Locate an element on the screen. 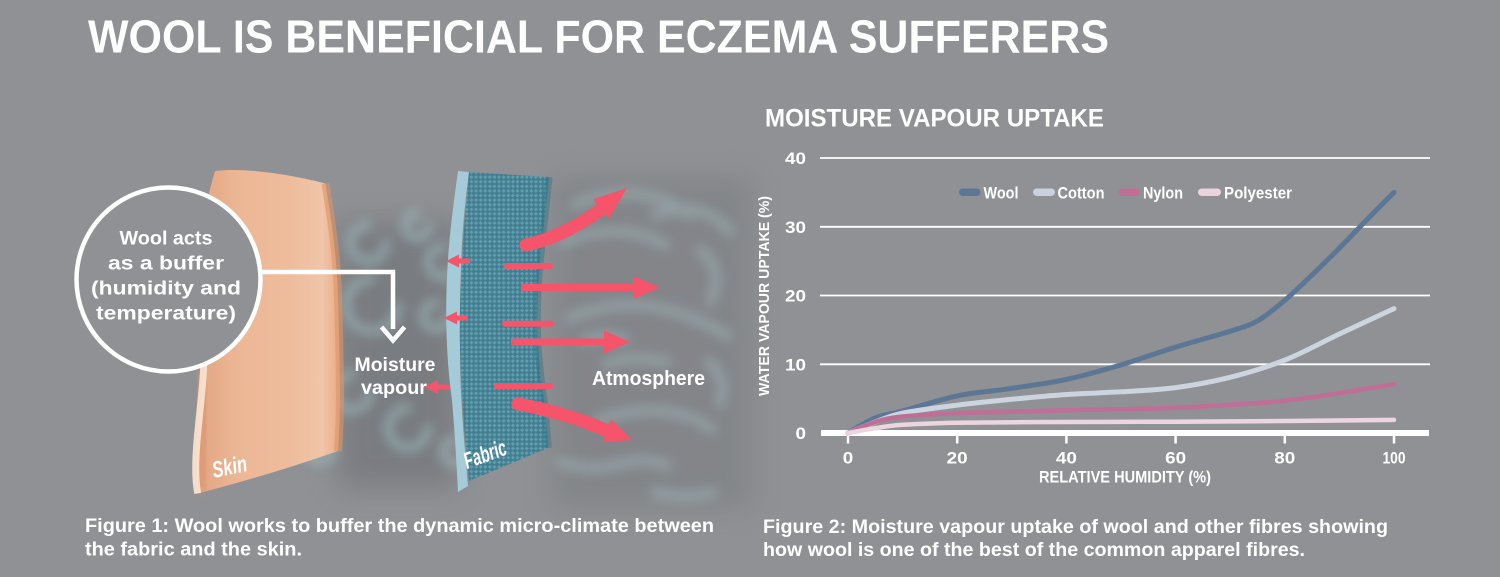  svg-text: temperature) is located at coordinates (166, 314).